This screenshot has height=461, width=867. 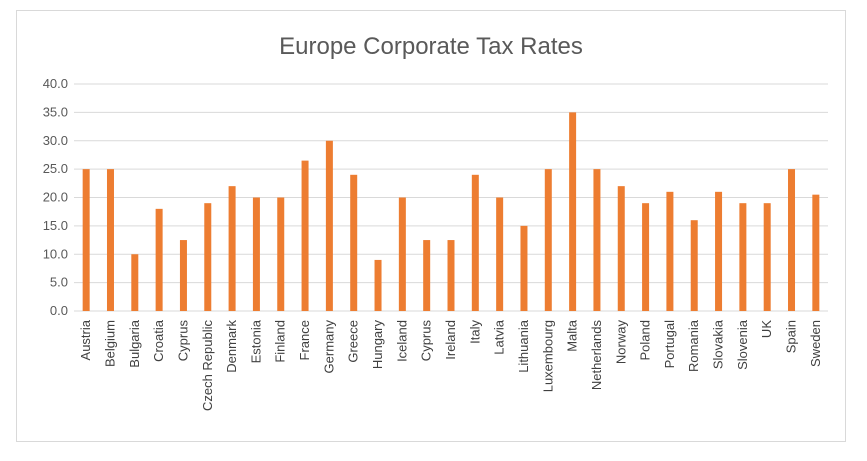 I want to click on bar-estonia, so click(x=256, y=254).